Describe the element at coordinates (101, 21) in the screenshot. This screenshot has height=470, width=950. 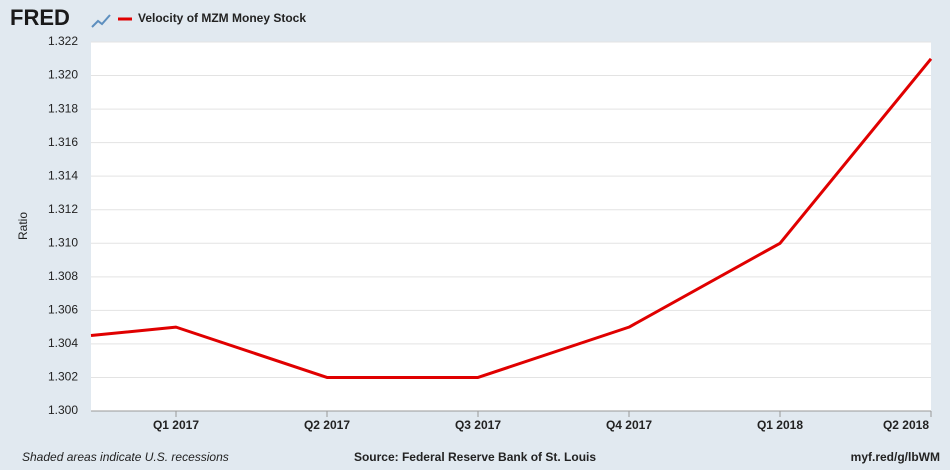
I see `logo-icon` at that location.